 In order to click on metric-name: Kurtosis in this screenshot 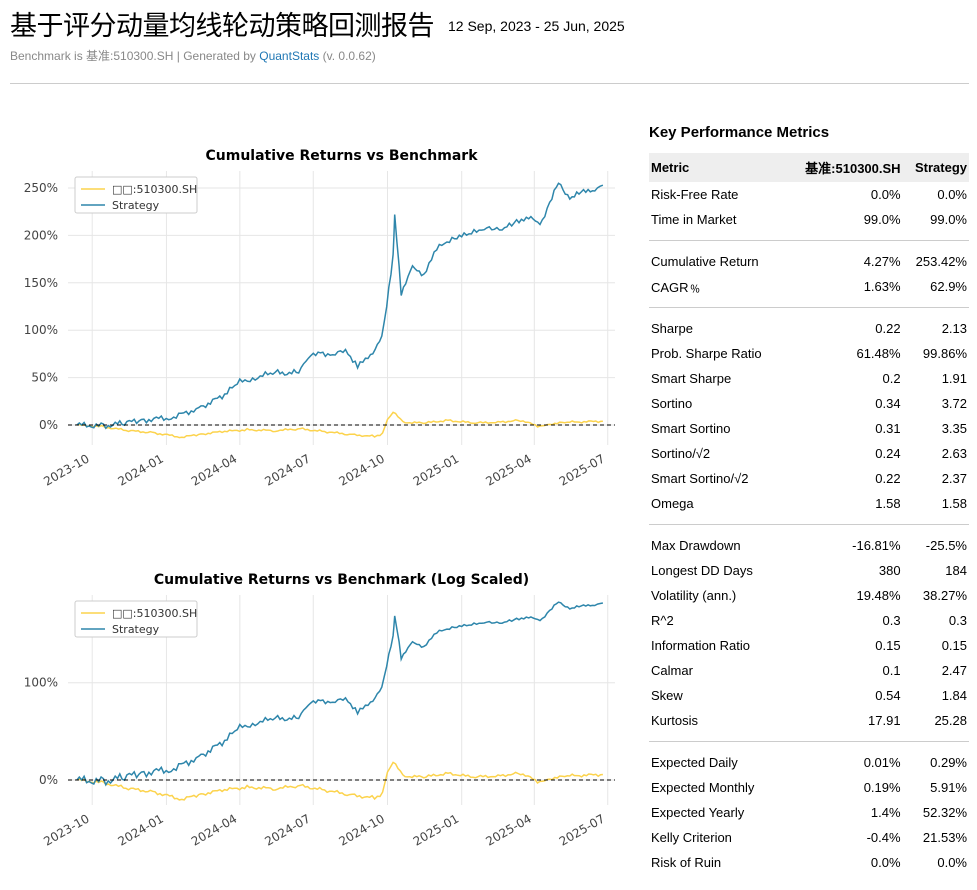, I will do `click(674, 720)`.